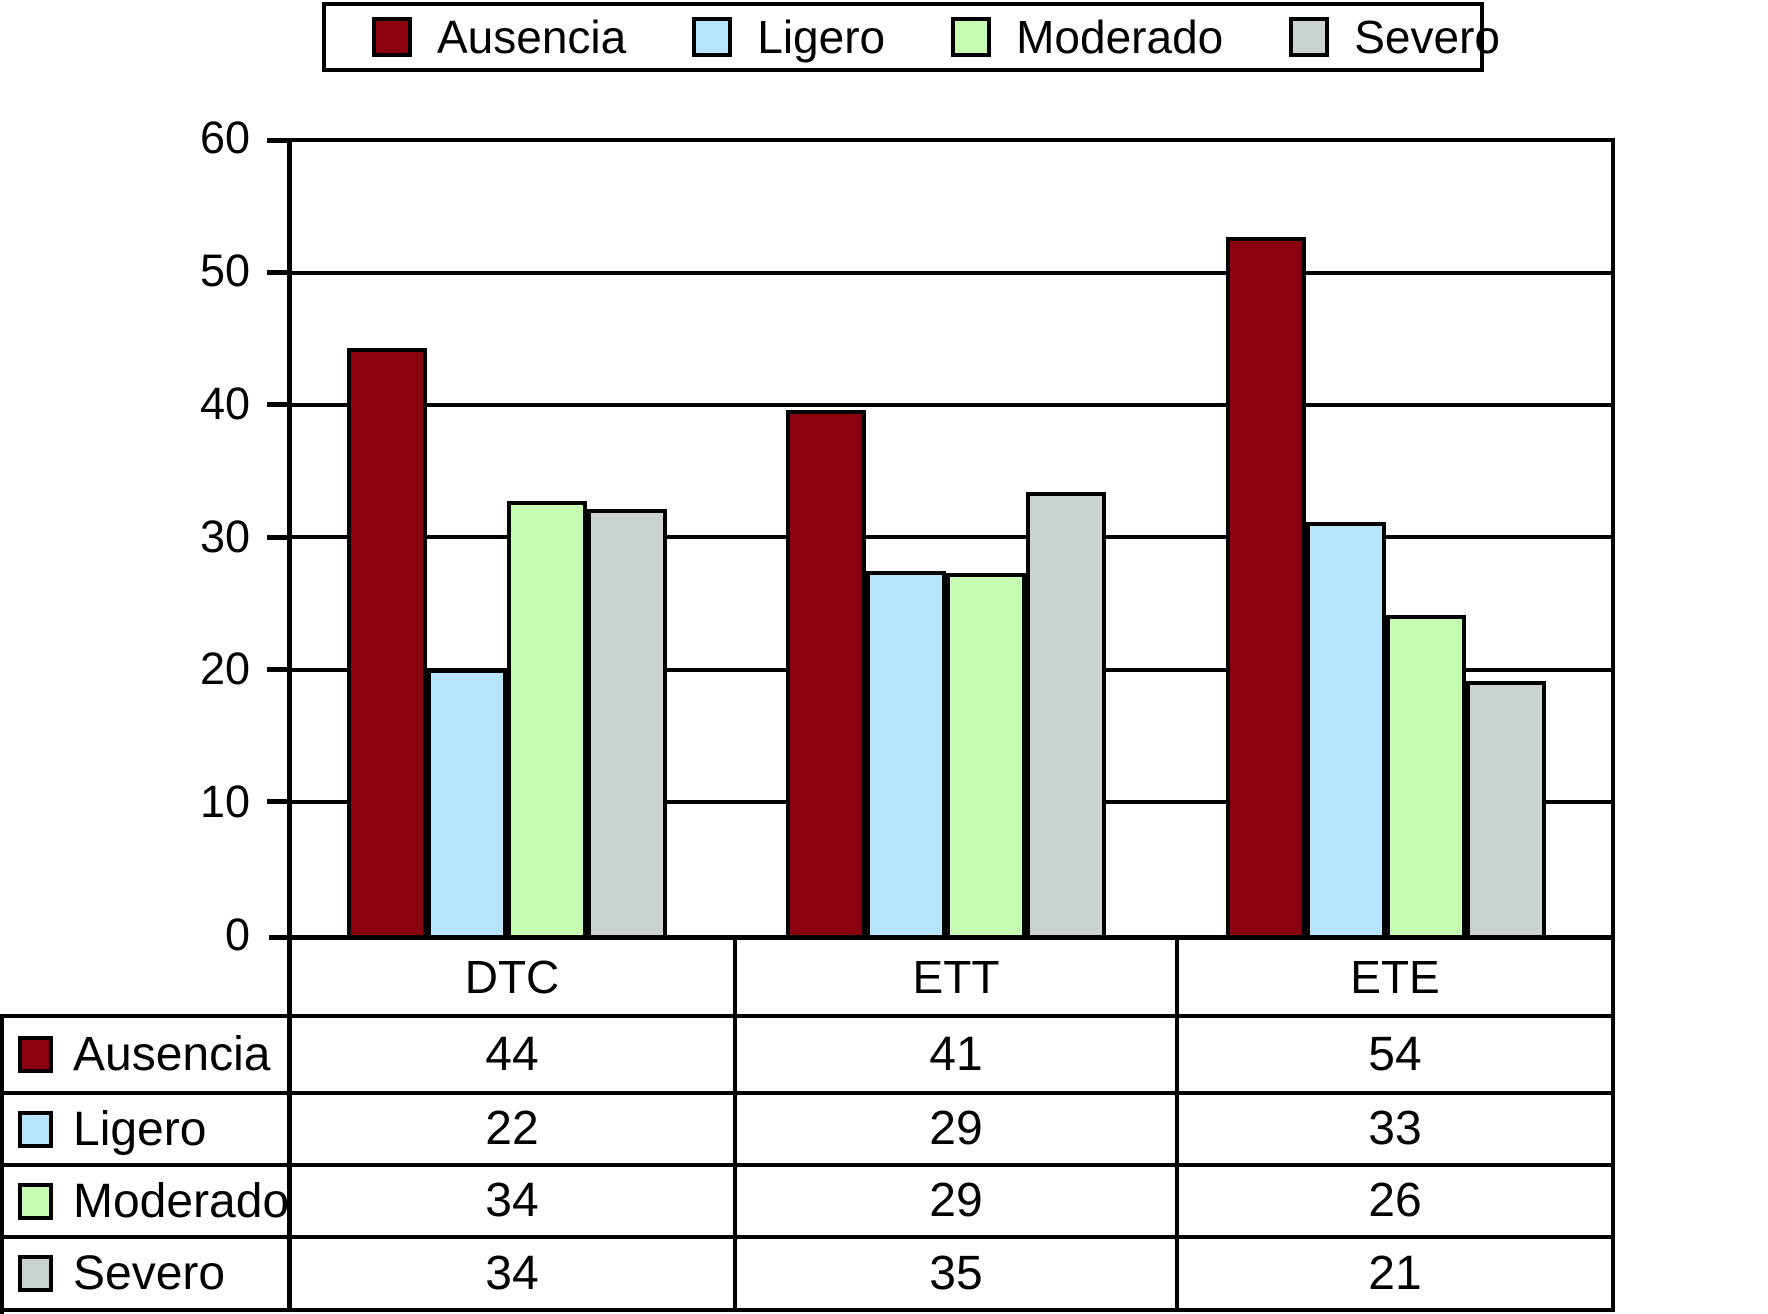 The width and height of the screenshot is (1768, 1314). I want to click on table-row-severo-header: Severo, so click(145, 1273).